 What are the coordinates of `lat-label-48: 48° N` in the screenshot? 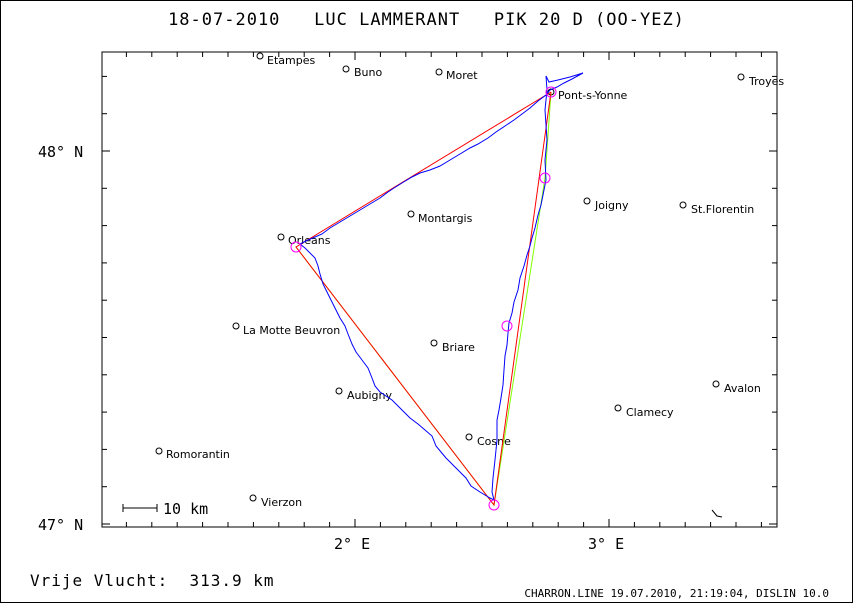 It's located at (60, 152).